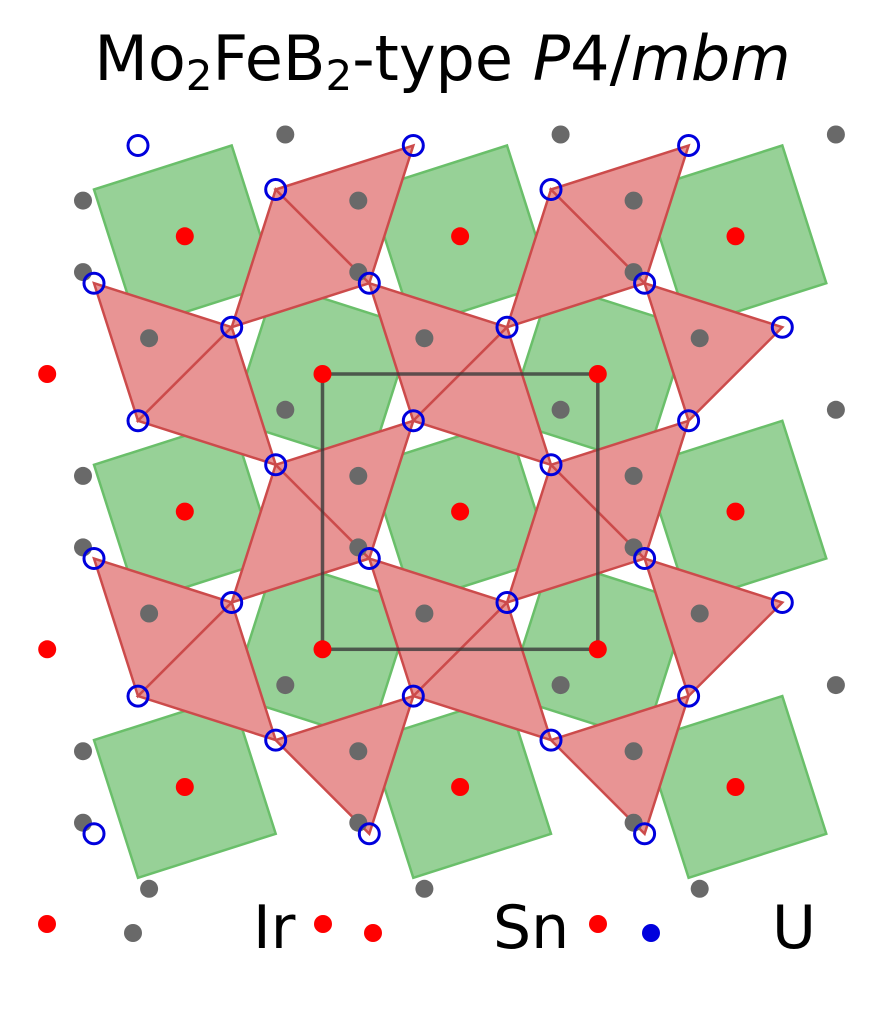  I want to click on legend-markers, so click(349, 928).